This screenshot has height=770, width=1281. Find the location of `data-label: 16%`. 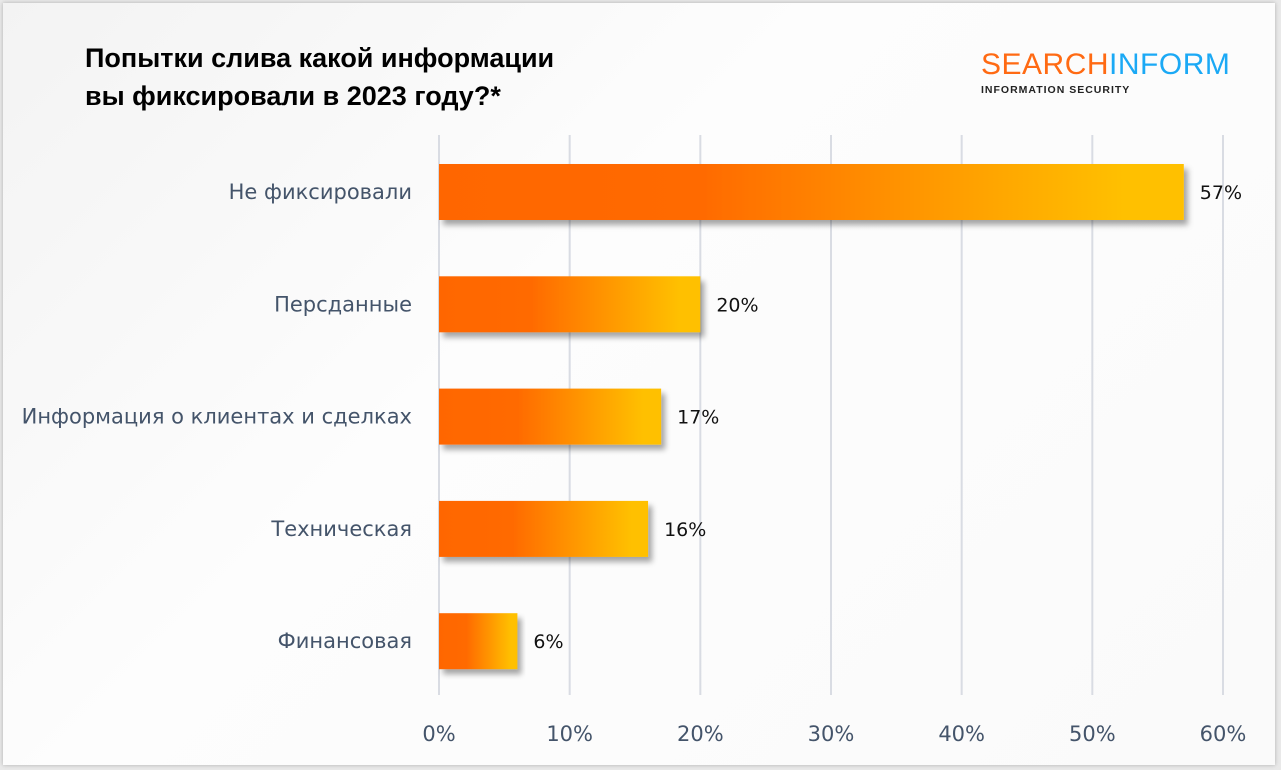

data-label: 16% is located at coordinates (685, 530).